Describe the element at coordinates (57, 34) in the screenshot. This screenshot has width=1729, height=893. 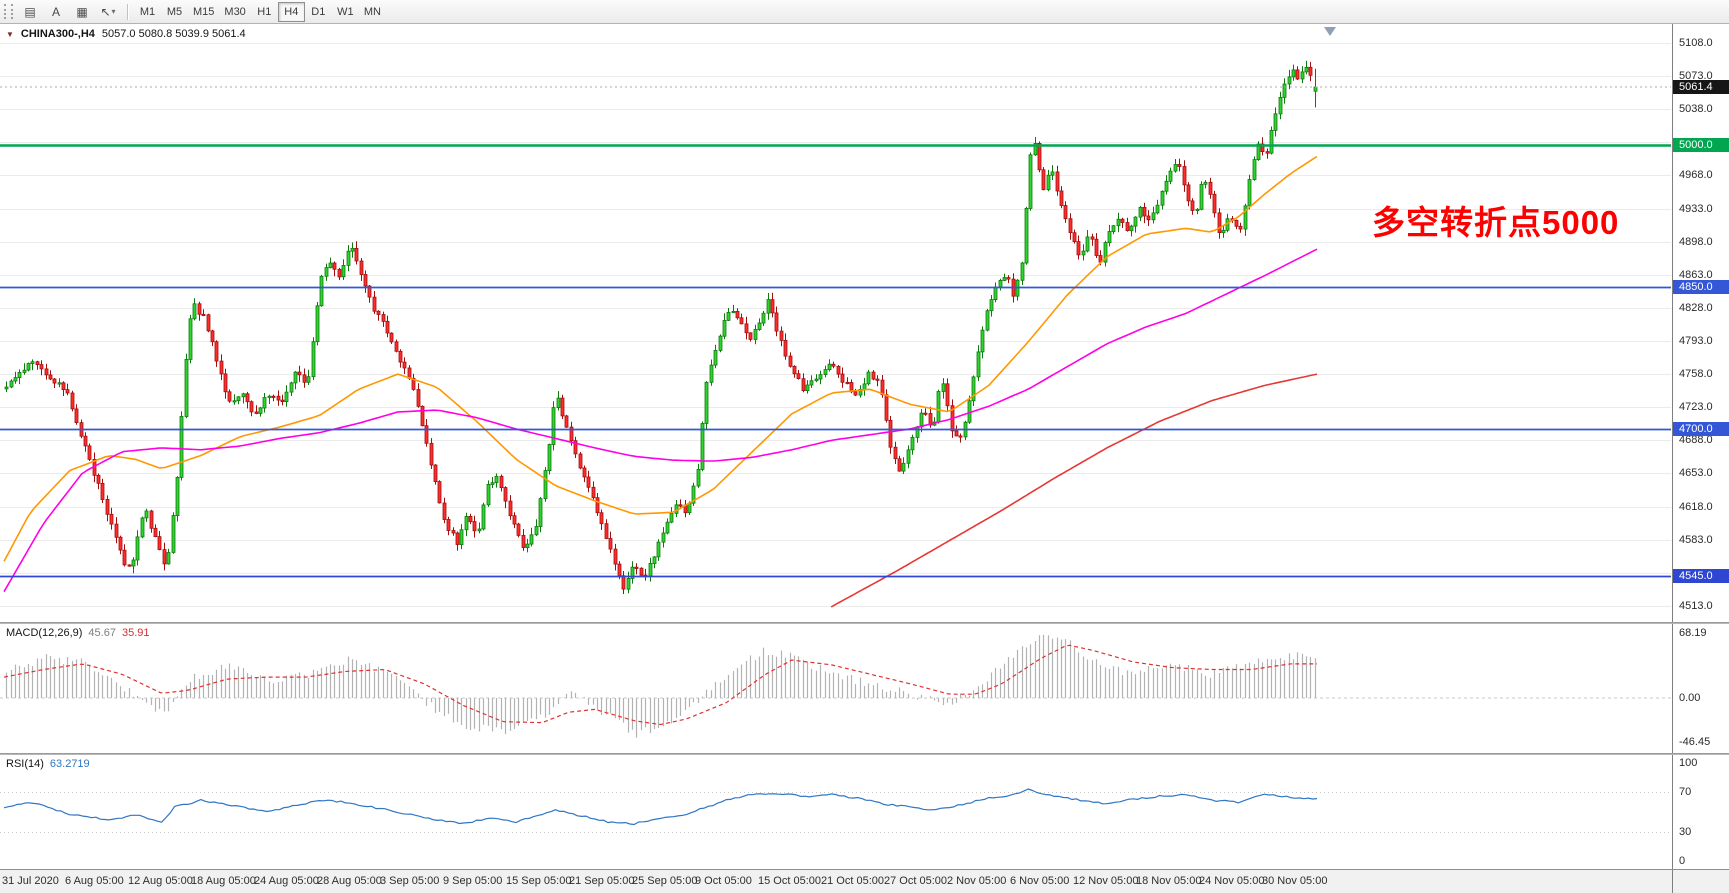
I see `symbol-timeframe-label: CHINA300-,H4` at that location.